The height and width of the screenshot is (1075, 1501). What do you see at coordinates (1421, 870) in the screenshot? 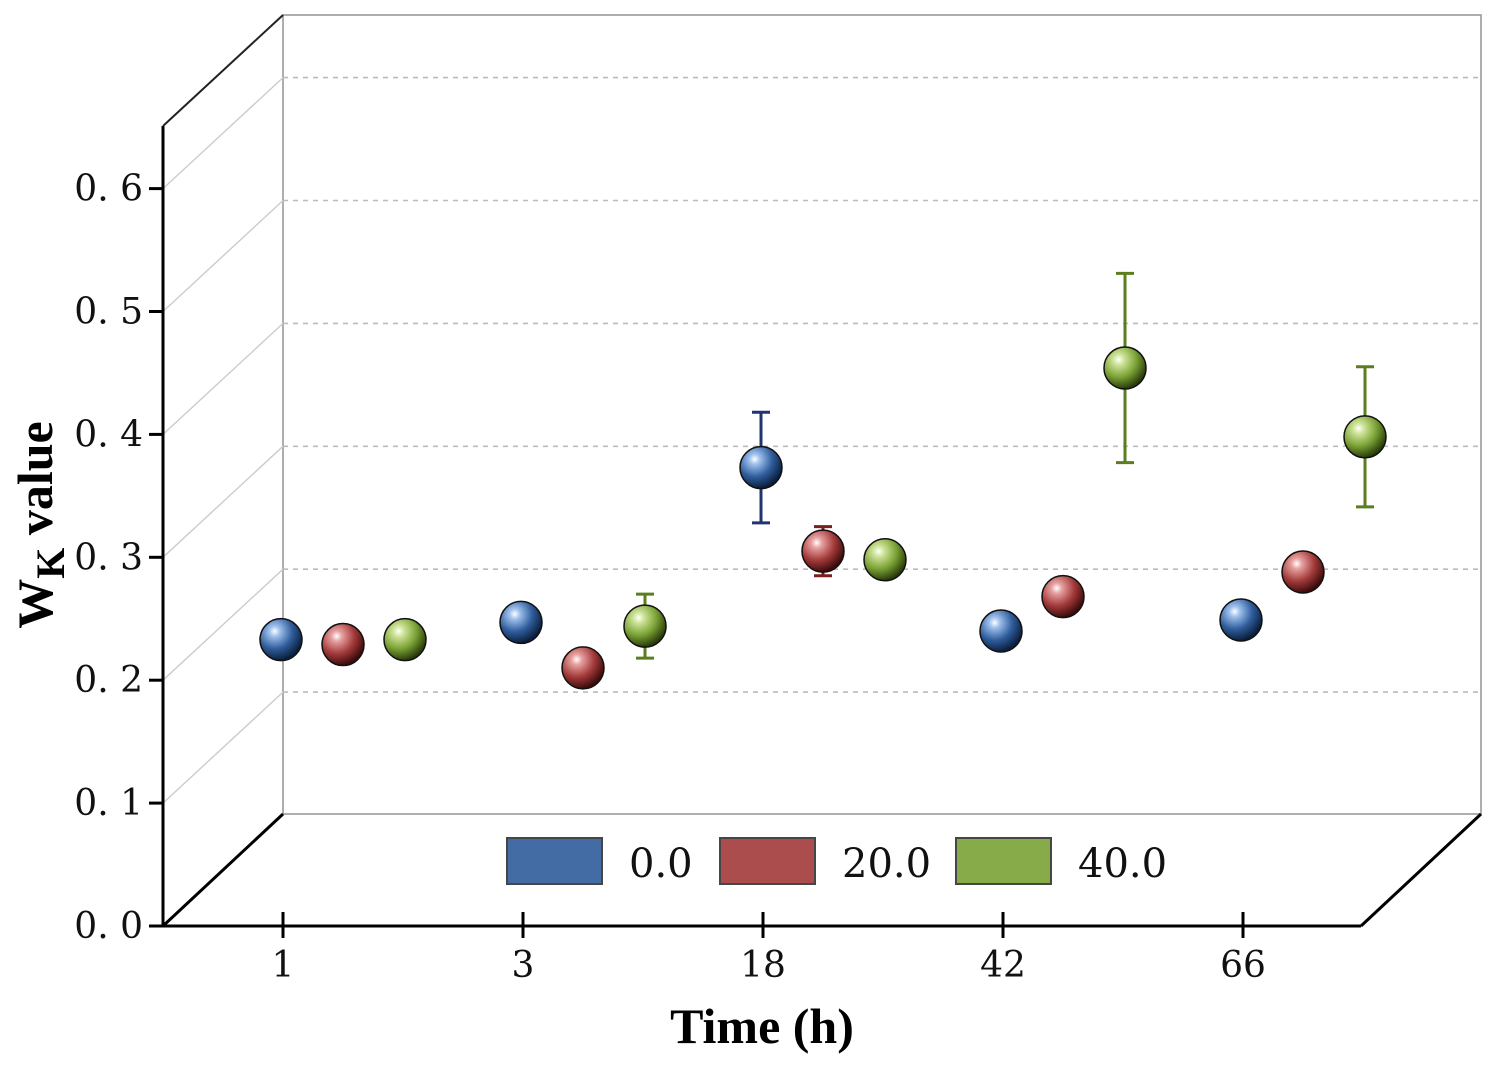
I see `floor-right-edge` at bounding box center [1421, 870].